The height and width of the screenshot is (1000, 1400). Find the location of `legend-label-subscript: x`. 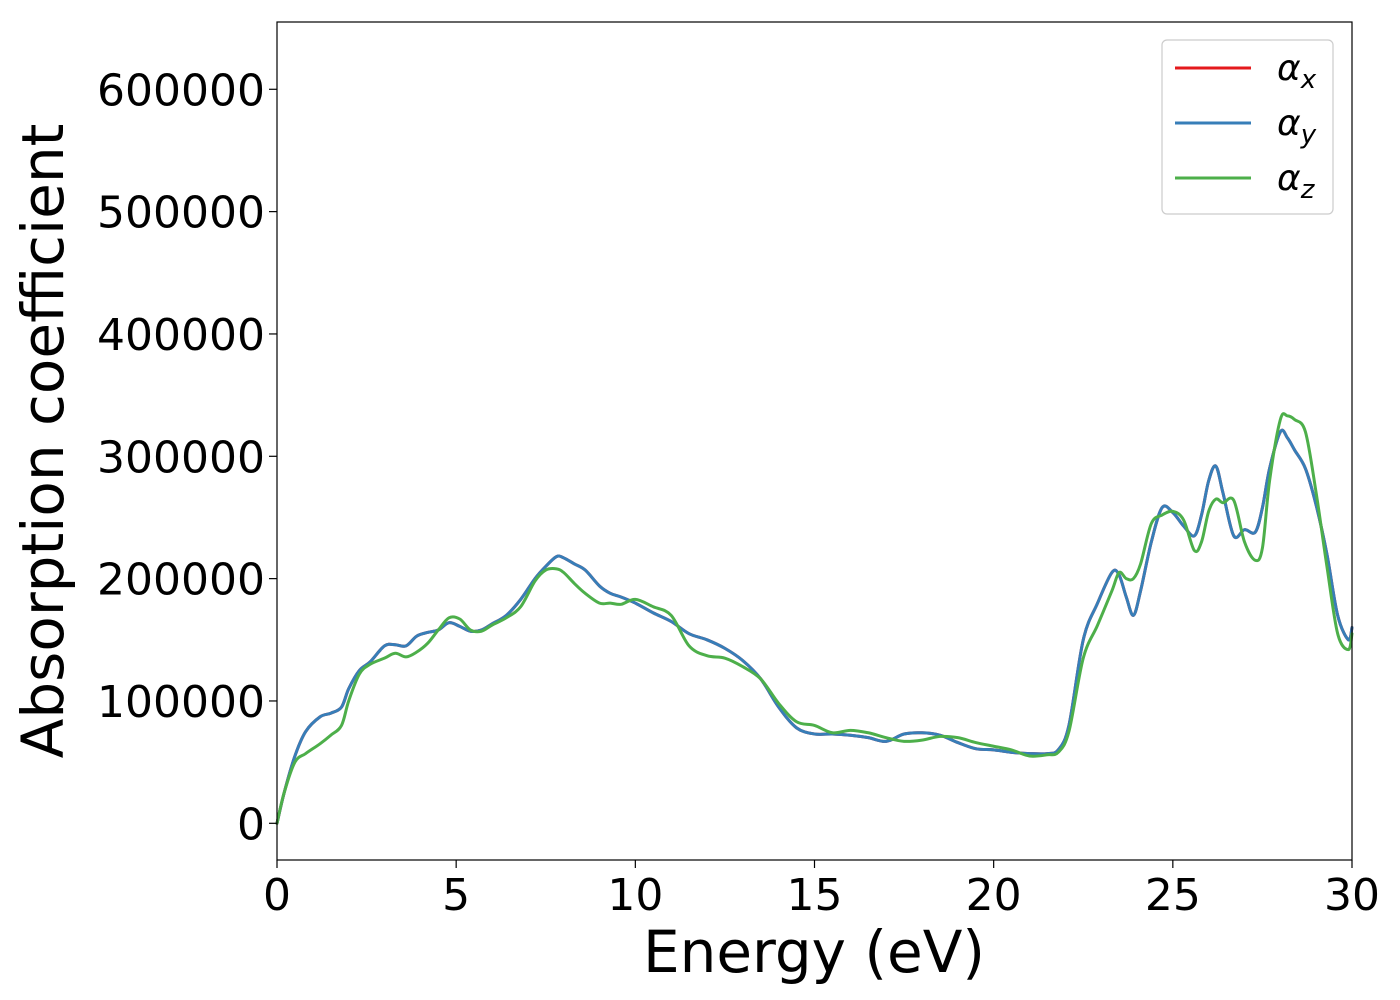

legend-label-subscript: x is located at coordinates (1308, 80).